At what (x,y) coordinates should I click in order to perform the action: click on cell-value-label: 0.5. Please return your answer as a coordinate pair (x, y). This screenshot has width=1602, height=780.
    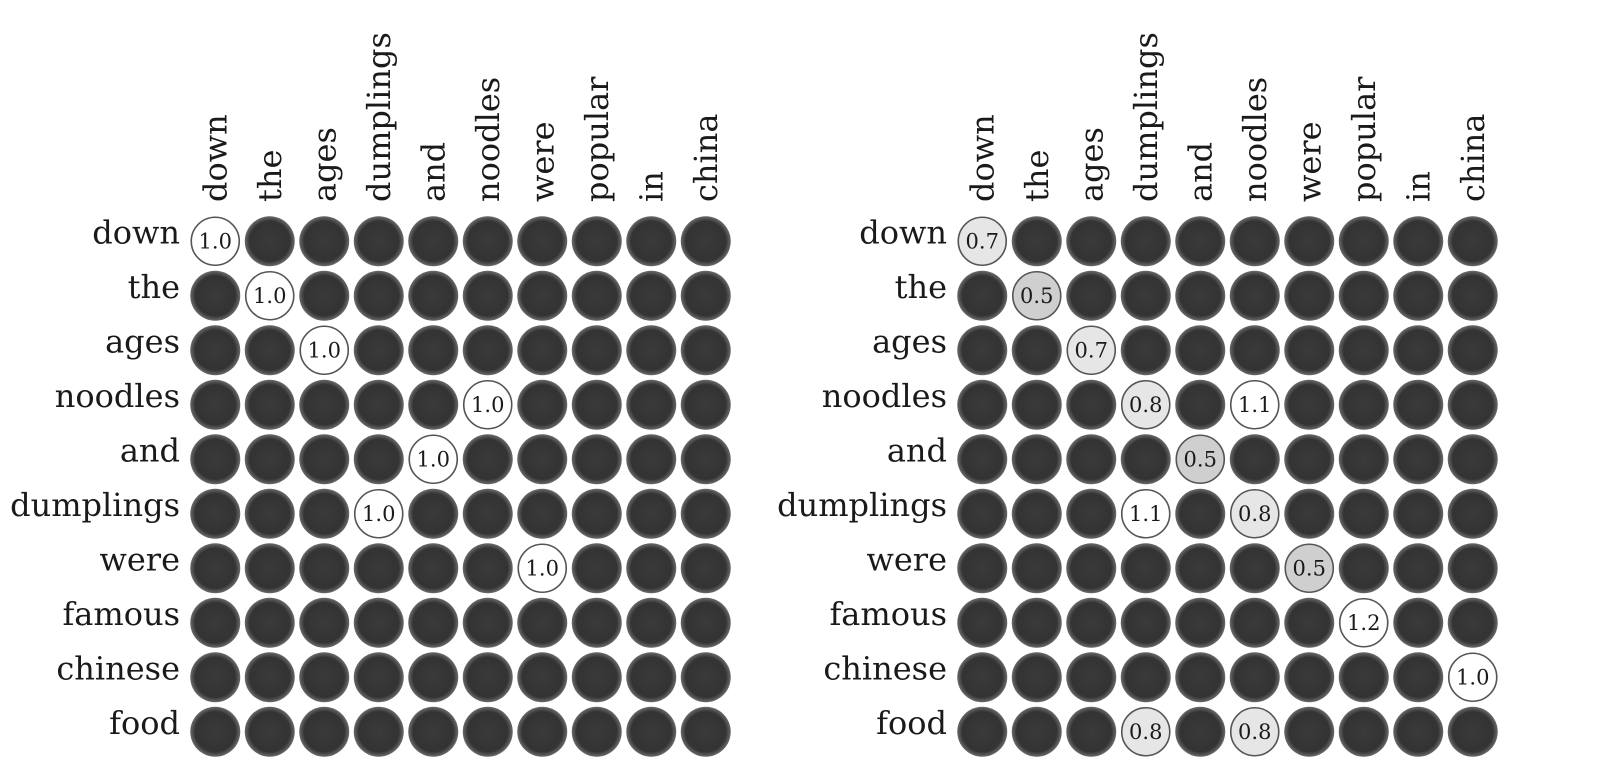
    Looking at the image, I should click on (1309, 568).